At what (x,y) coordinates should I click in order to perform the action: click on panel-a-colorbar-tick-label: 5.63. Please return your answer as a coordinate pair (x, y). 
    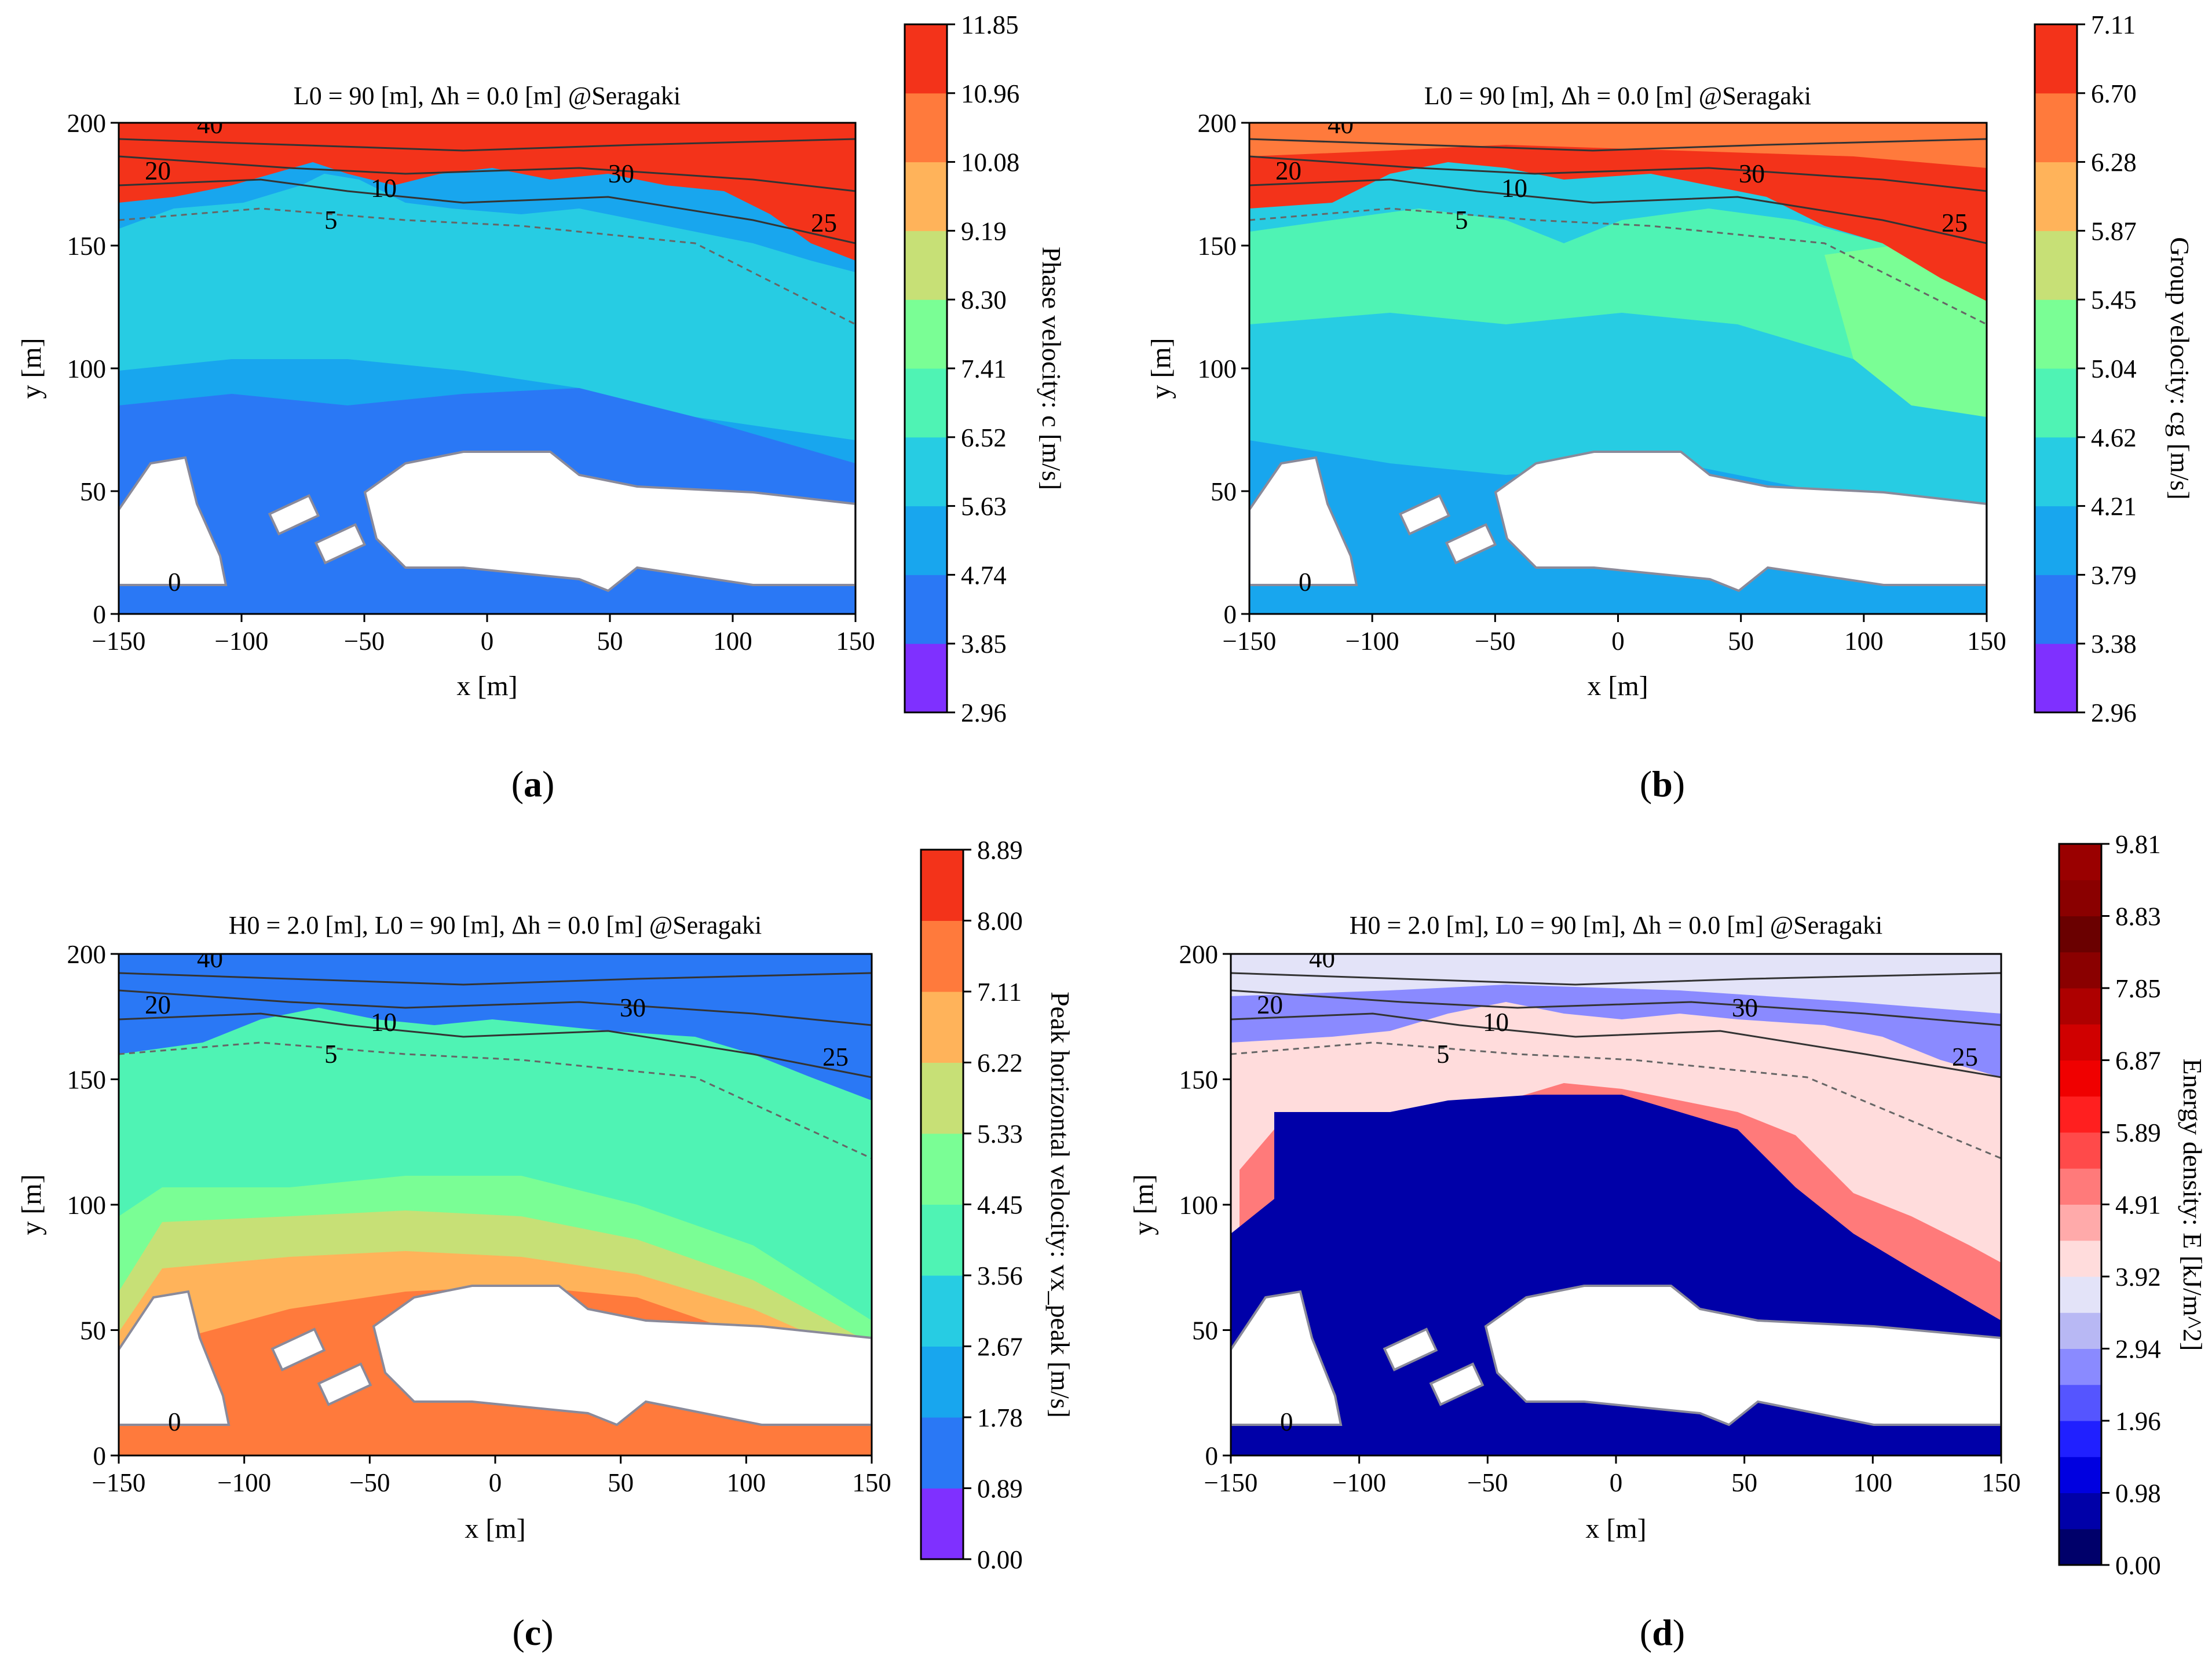
    Looking at the image, I should click on (984, 507).